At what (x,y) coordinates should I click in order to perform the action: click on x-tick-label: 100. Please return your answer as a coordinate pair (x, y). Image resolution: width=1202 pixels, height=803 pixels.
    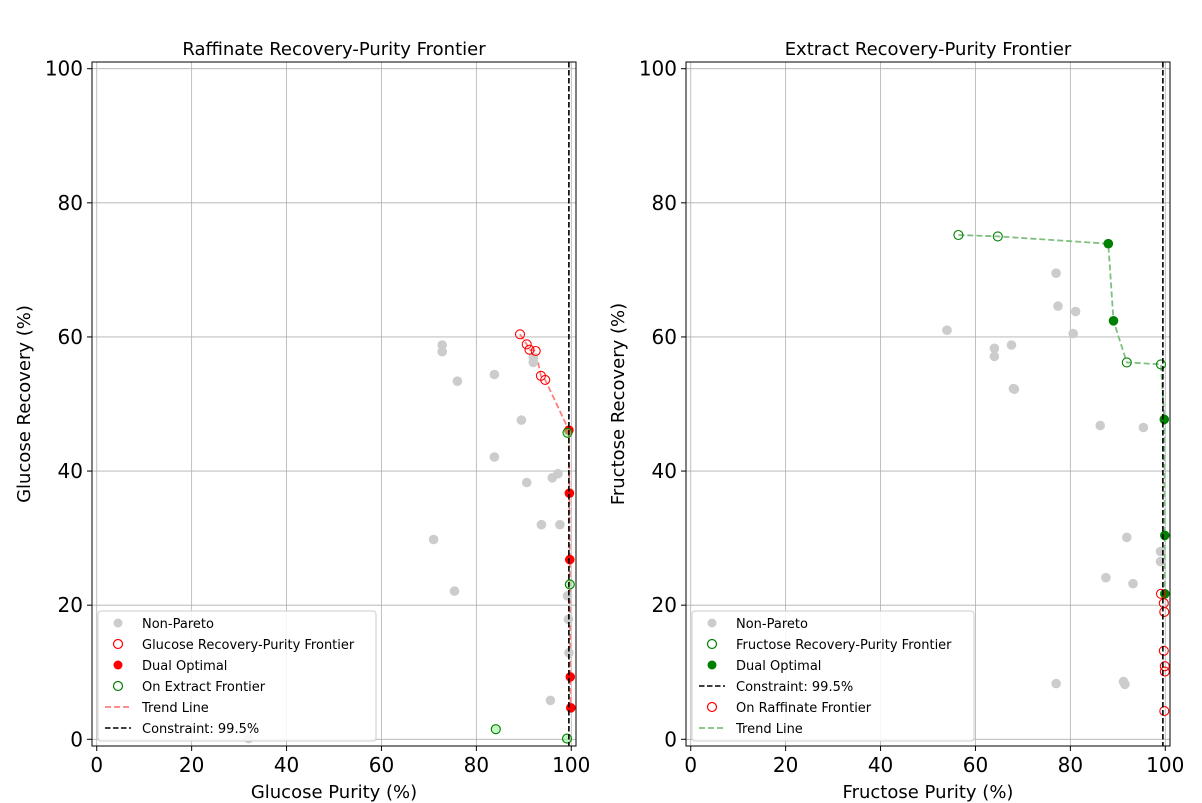
    Looking at the image, I should click on (1165, 765).